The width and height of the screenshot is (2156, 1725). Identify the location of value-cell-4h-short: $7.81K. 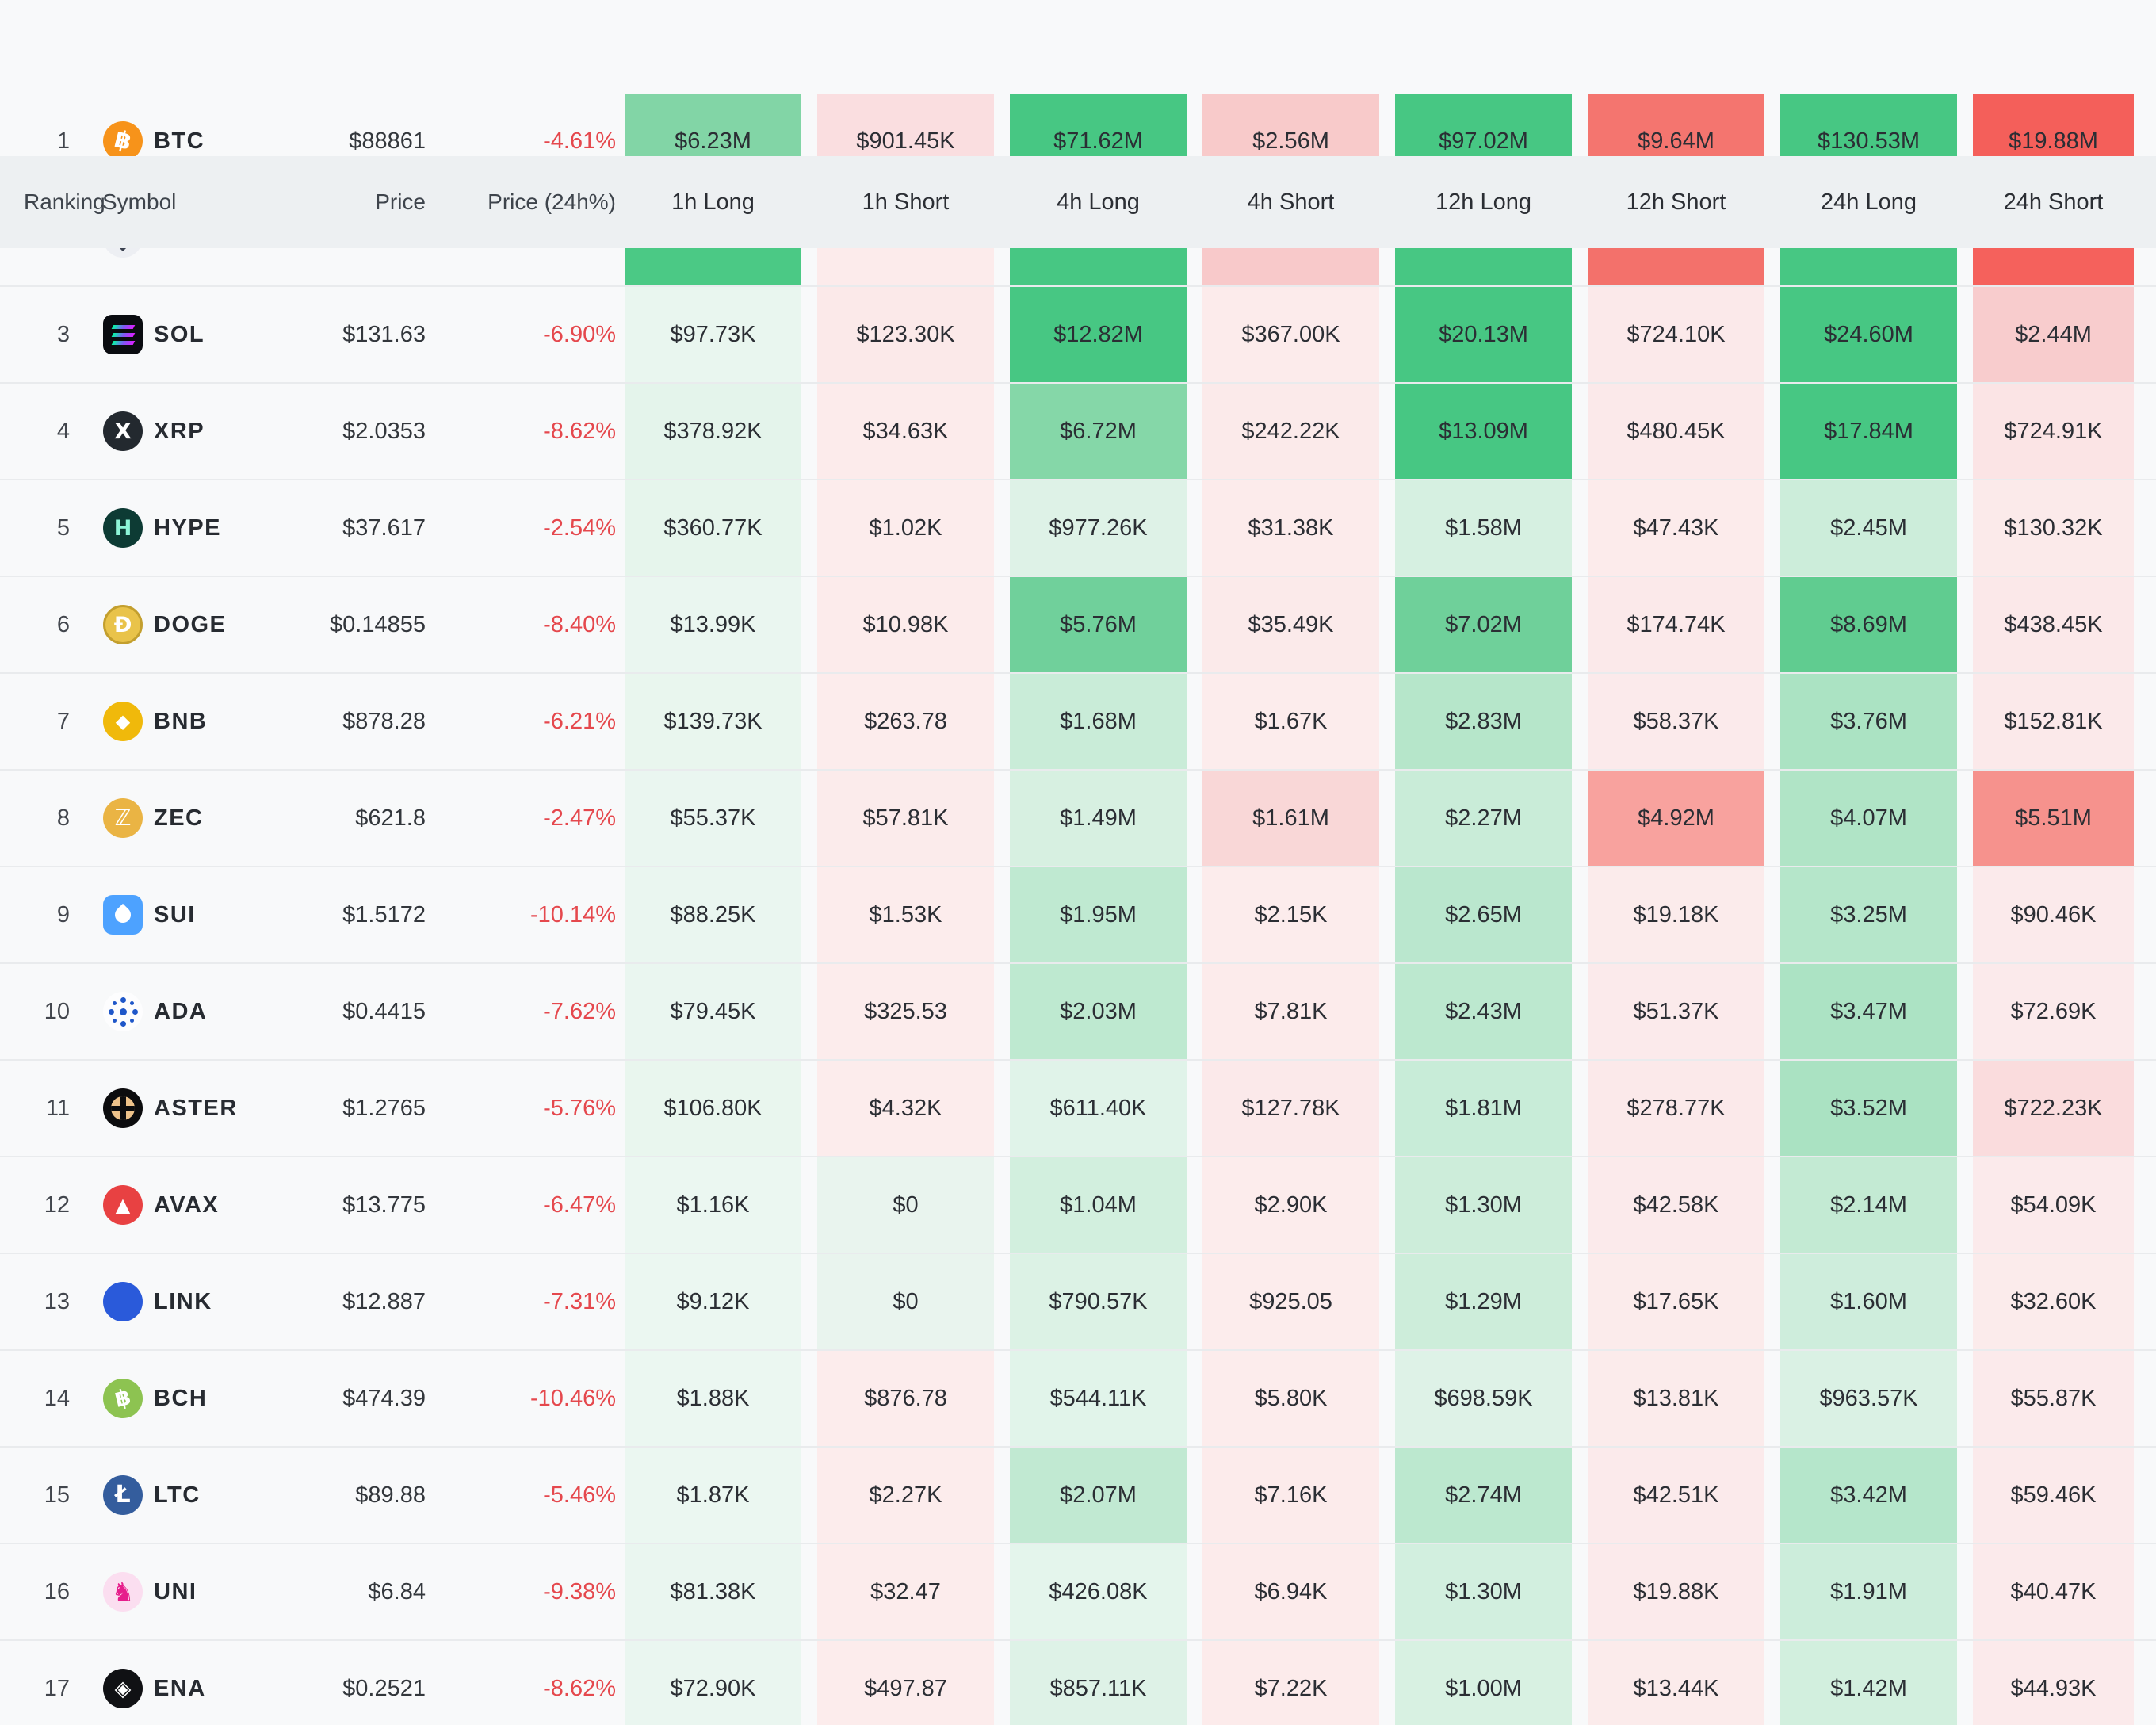
(1290, 1011).